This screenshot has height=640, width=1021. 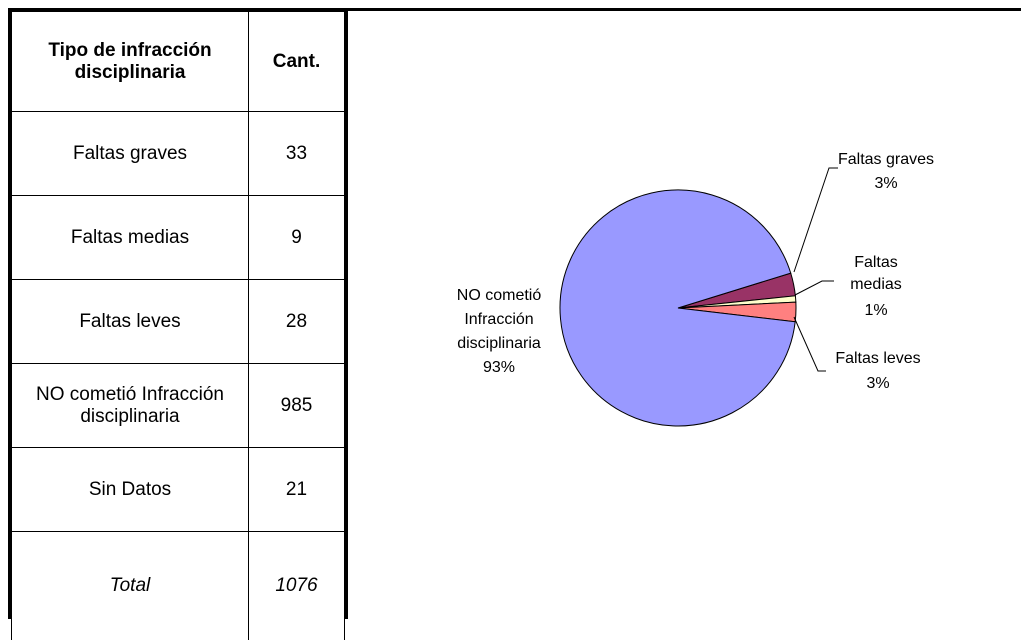 What do you see at coordinates (499, 295) in the screenshot?
I see `label-no-line-1: NO cometió` at bounding box center [499, 295].